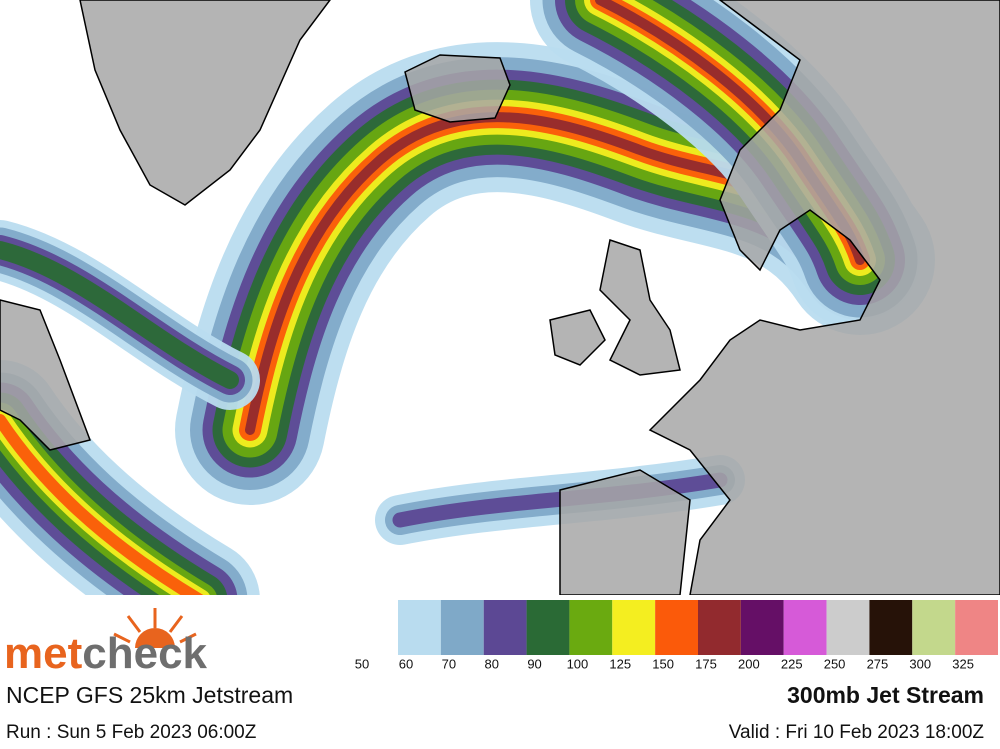 The image size is (1000, 749). I want to click on logo: metcheck, so click(106, 643).